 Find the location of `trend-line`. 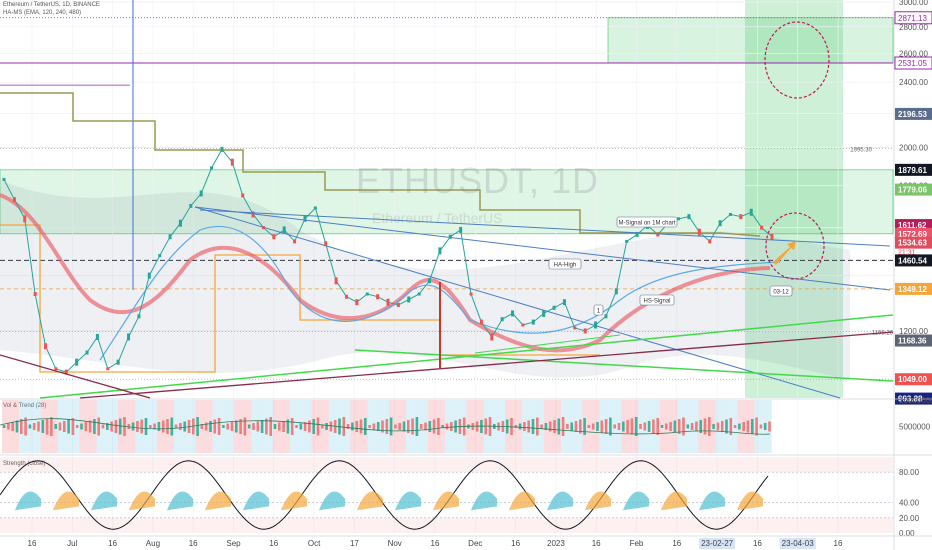

trend-line is located at coordinates (542, 248).